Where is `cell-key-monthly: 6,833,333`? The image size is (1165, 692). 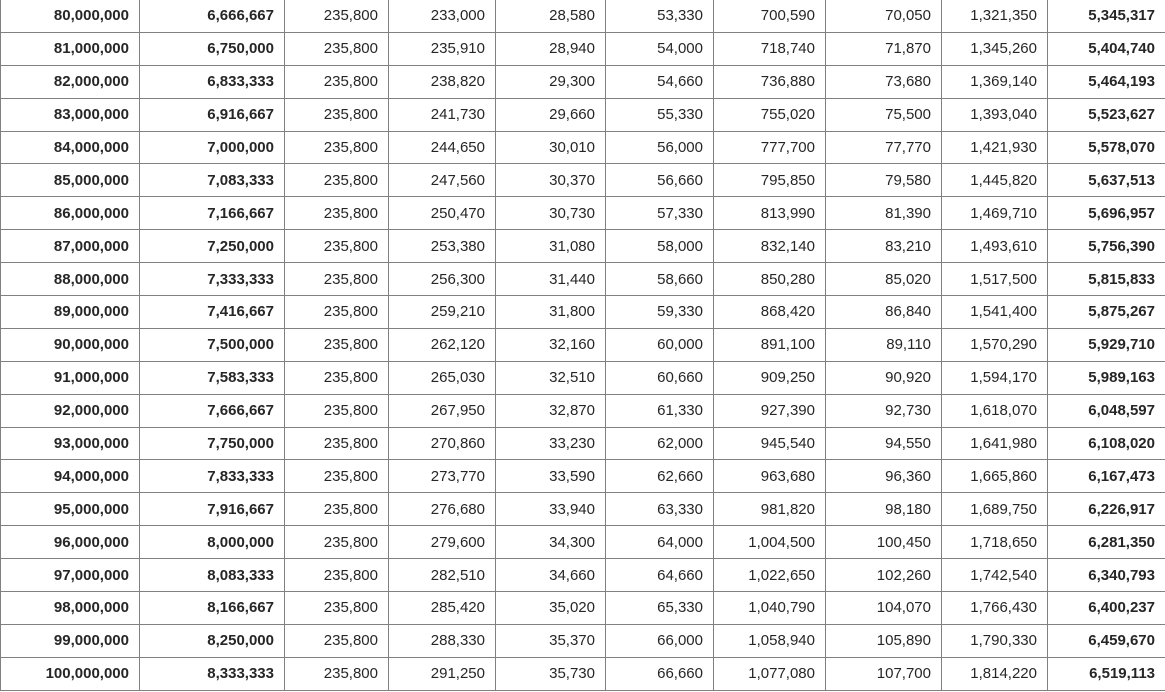 cell-key-monthly: 6,833,333 is located at coordinates (212, 81).